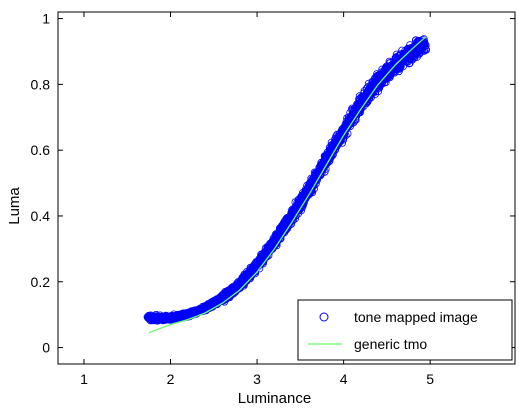 This screenshot has height=411, width=519. Describe the element at coordinates (416, 317) in the screenshot. I see `legend-label-tone-mapped-image: tone mapped image` at that location.